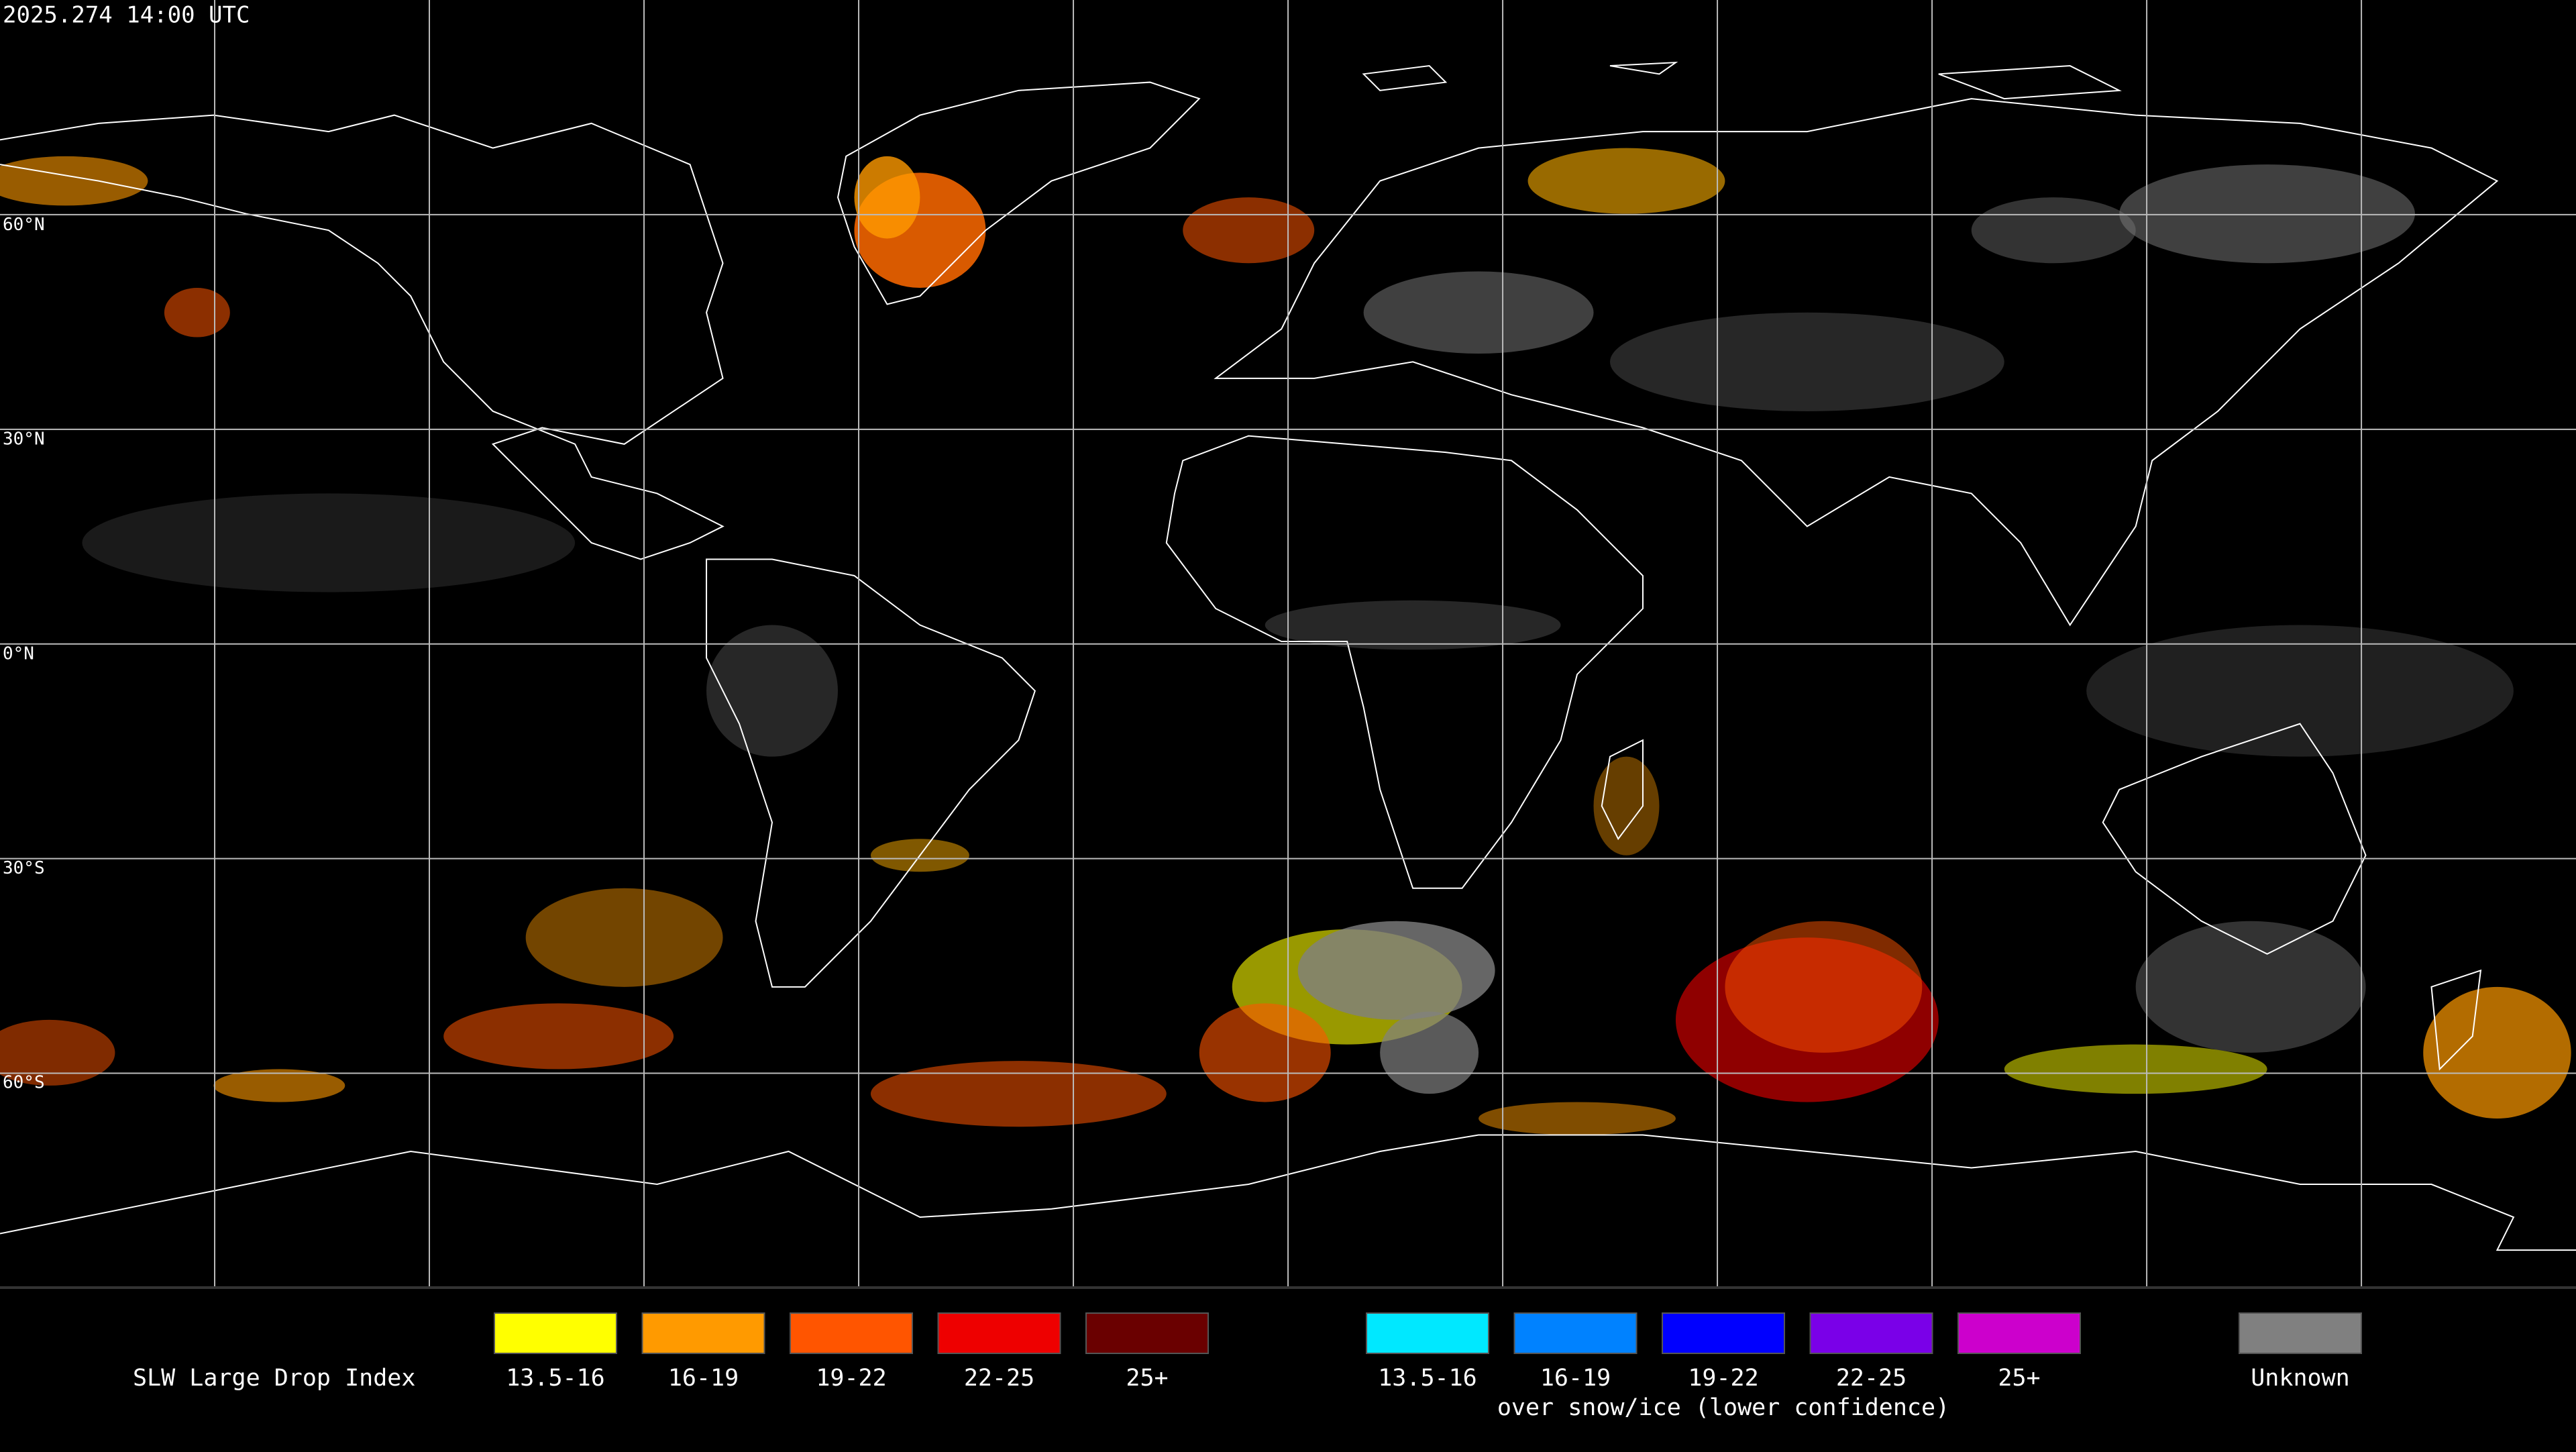 The image size is (2576, 1452). What do you see at coordinates (24, 1083) in the screenshot?
I see `latitude-label: 60°S` at bounding box center [24, 1083].